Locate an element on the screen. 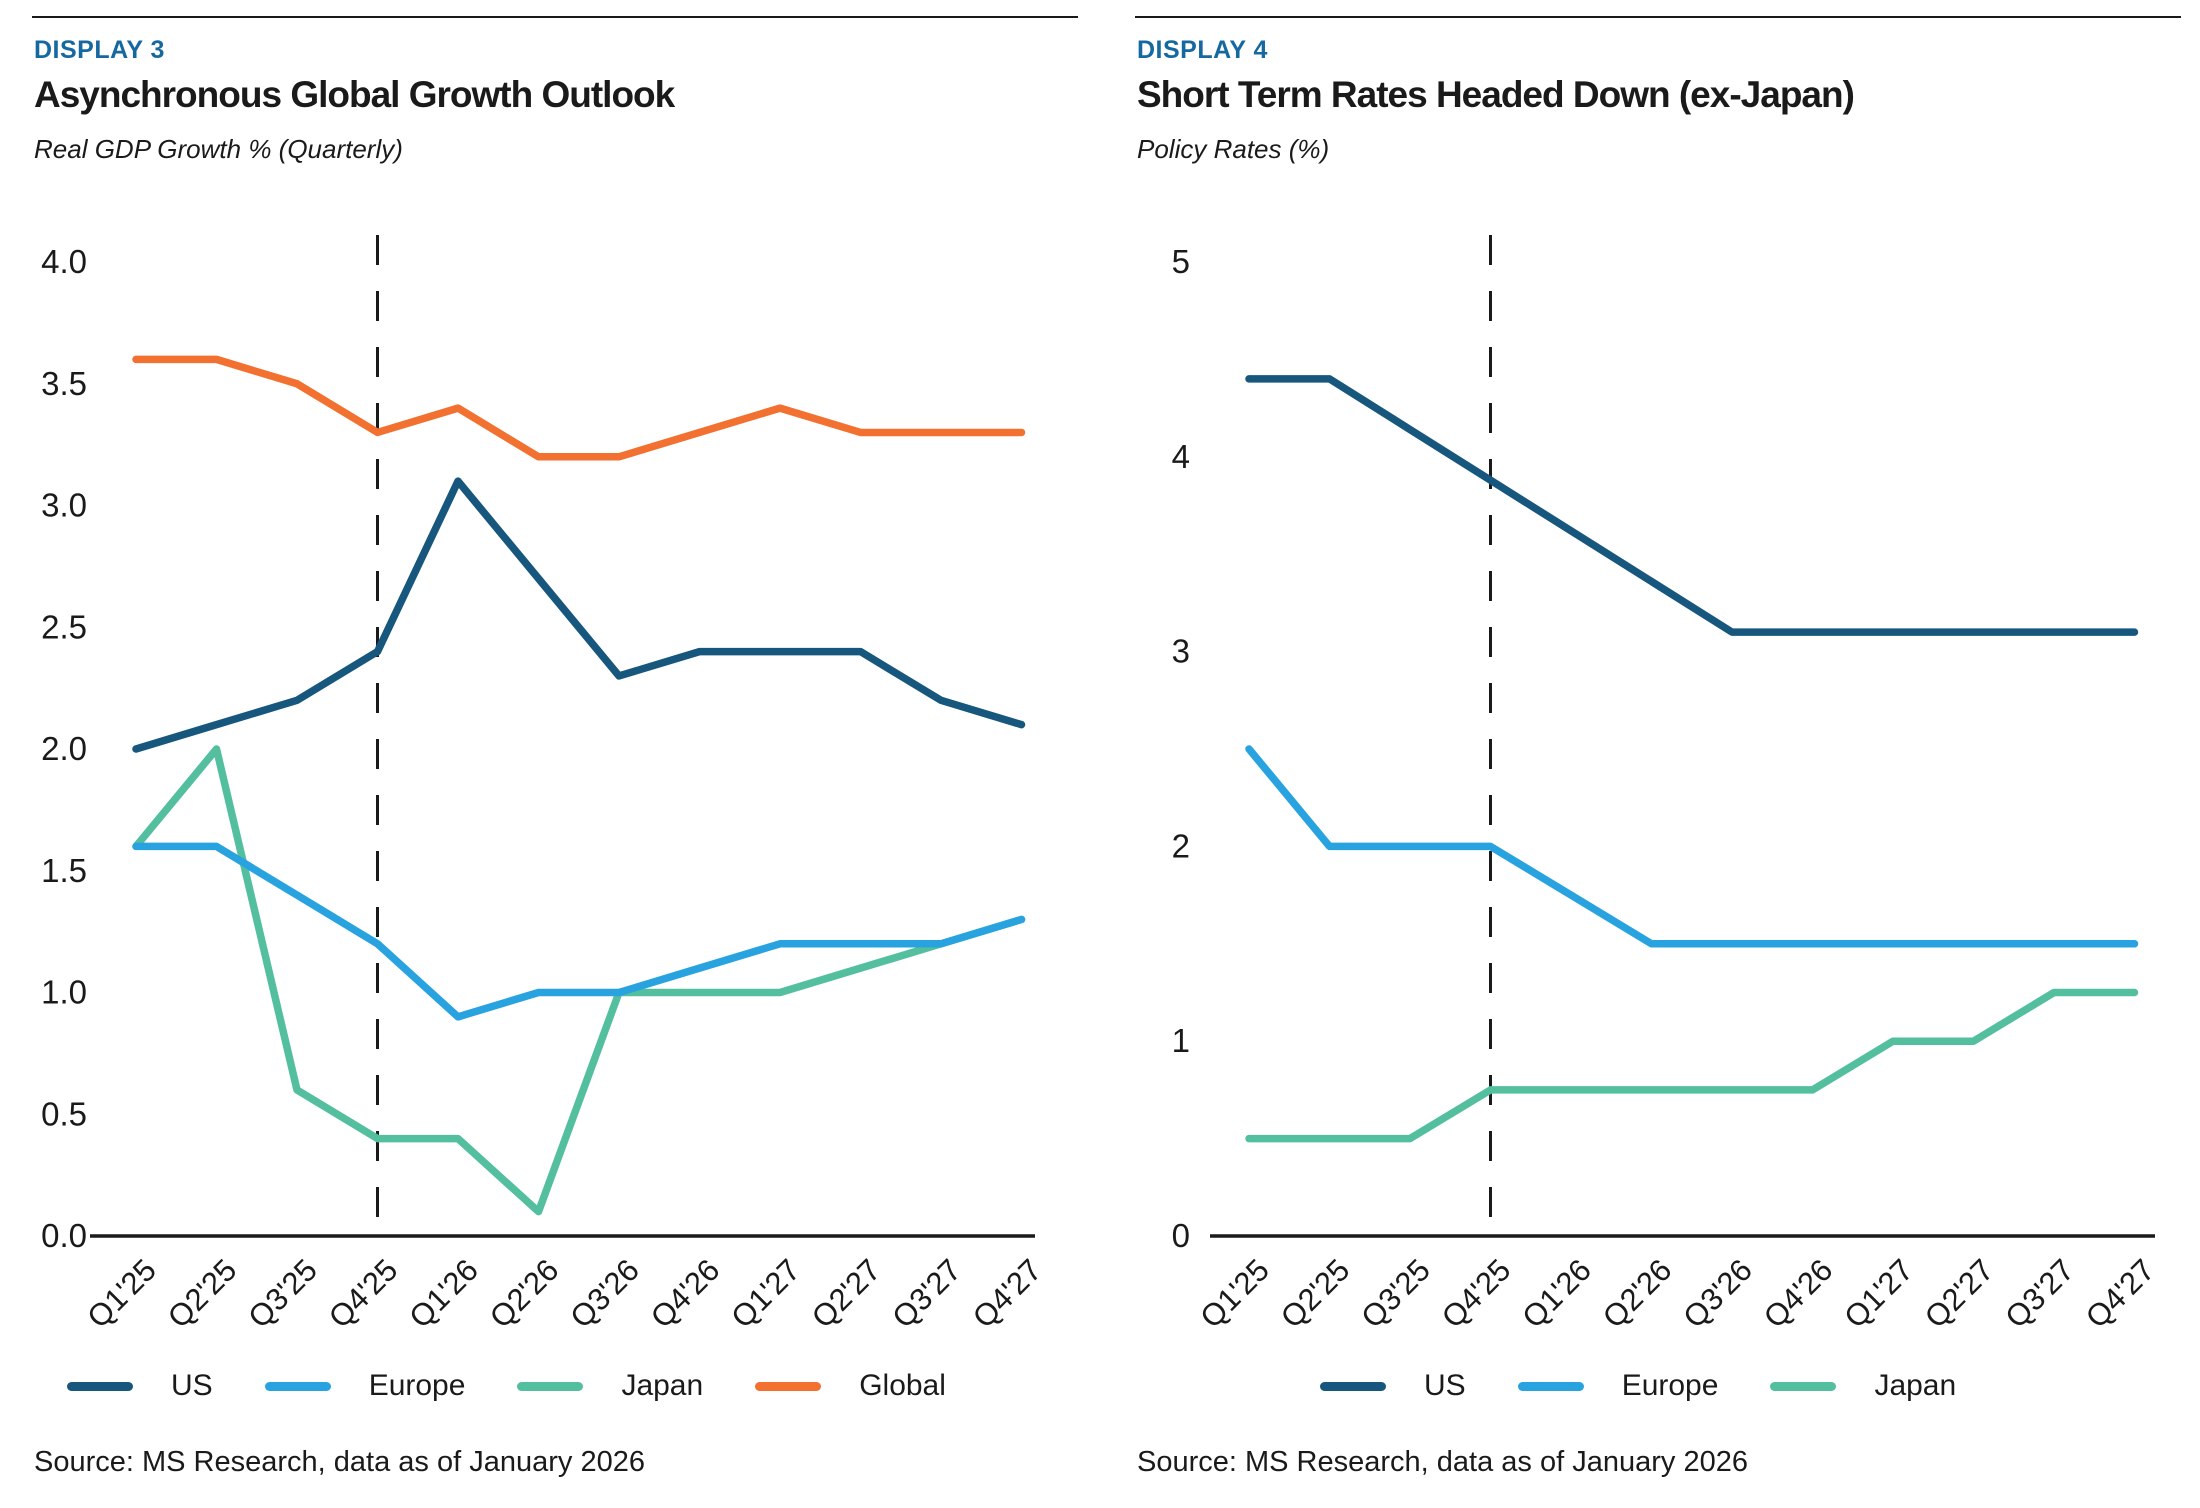 The height and width of the screenshot is (1508, 2200). legend-label: Global is located at coordinates (902, 1385).